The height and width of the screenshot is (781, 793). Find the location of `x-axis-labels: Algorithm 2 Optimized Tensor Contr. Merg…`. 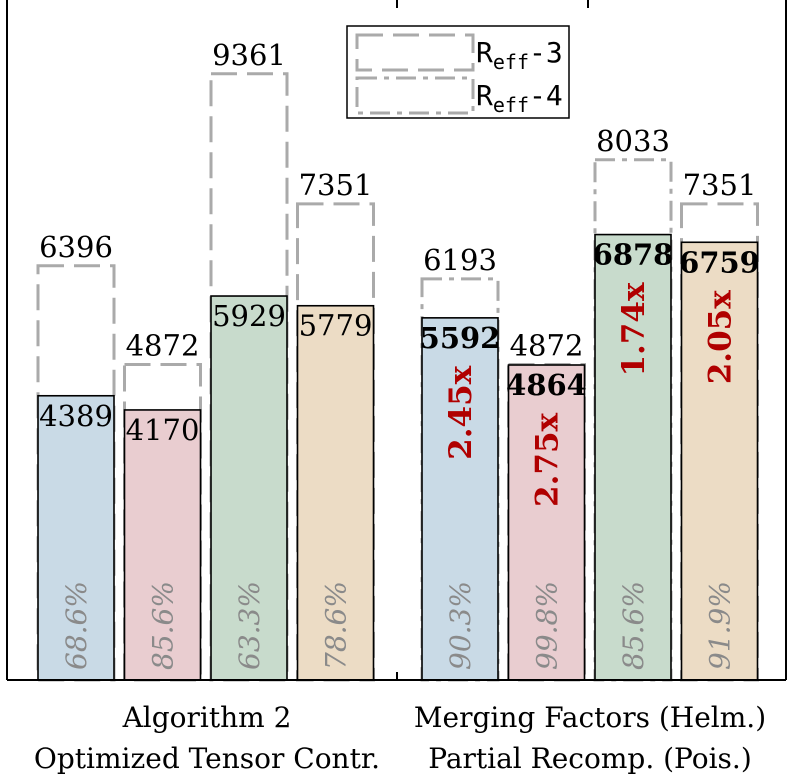

x-axis-labels: Algorithm 2 Optimized Tensor Contr. Merg… is located at coordinates (400, 738).